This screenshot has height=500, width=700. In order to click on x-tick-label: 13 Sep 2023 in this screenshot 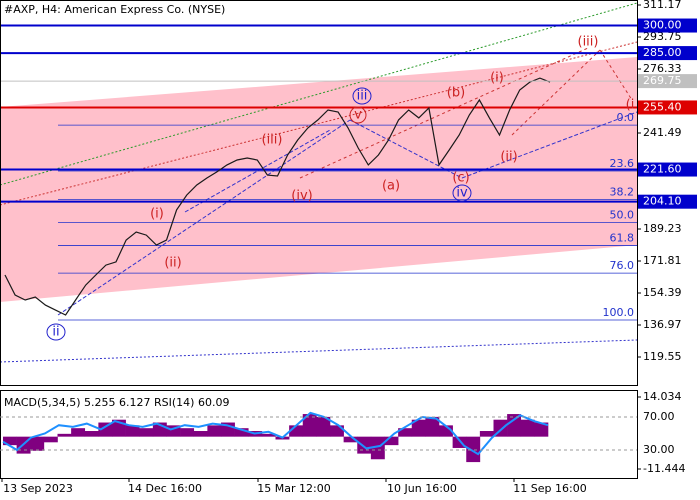, I will do `click(38, 488)`.